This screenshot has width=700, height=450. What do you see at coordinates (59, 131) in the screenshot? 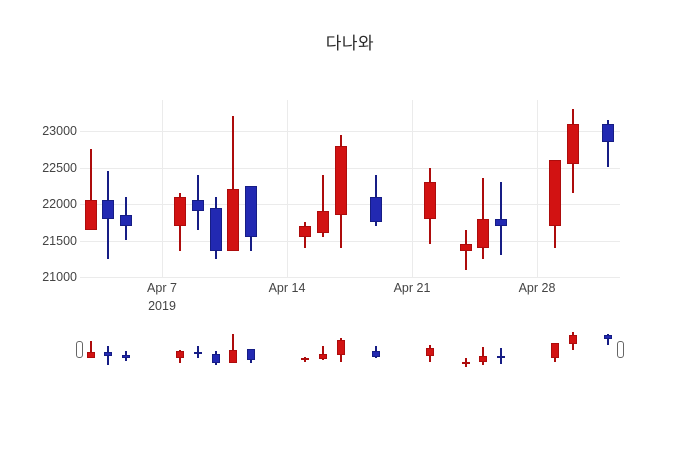
I see `y-axis-tick-label: 23000` at bounding box center [59, 131].